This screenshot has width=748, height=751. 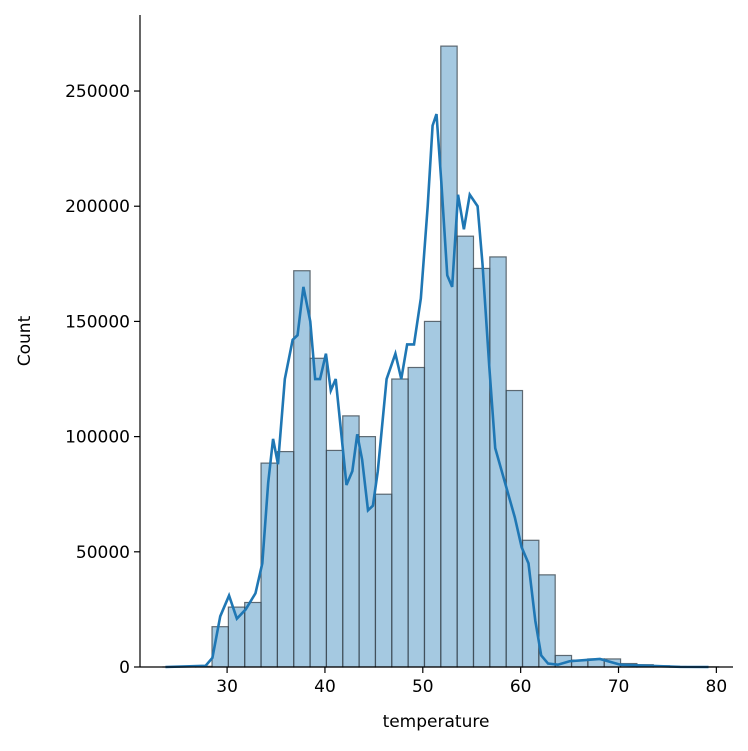 What do you see at coordinates (227, 687) in the screenshot?
I see `x-tick-label: 30` at bounding box center [227, 687].